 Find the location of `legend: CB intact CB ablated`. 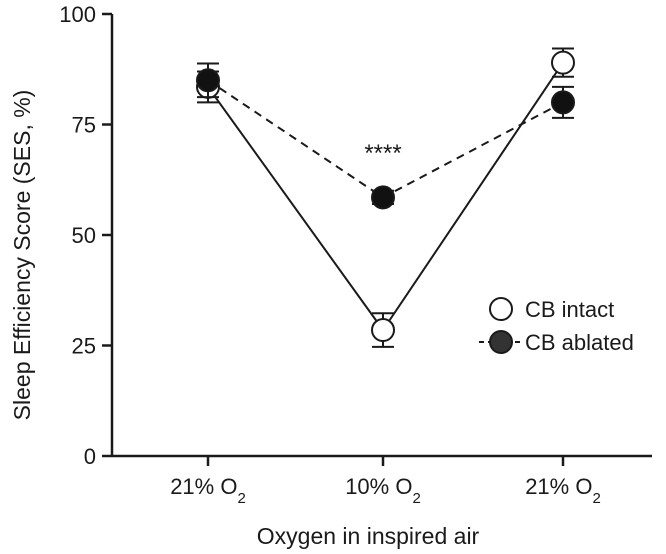

legend: CB intact CB ablated is located at coordinates (556, 326).